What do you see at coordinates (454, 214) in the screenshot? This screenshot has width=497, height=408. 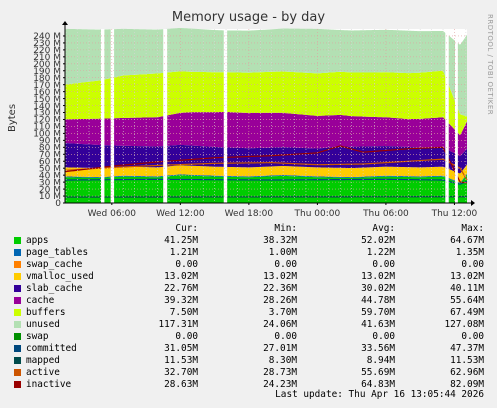 I see `x-tick-label-5: Thu 12:00` at bounding box center [454, 214].